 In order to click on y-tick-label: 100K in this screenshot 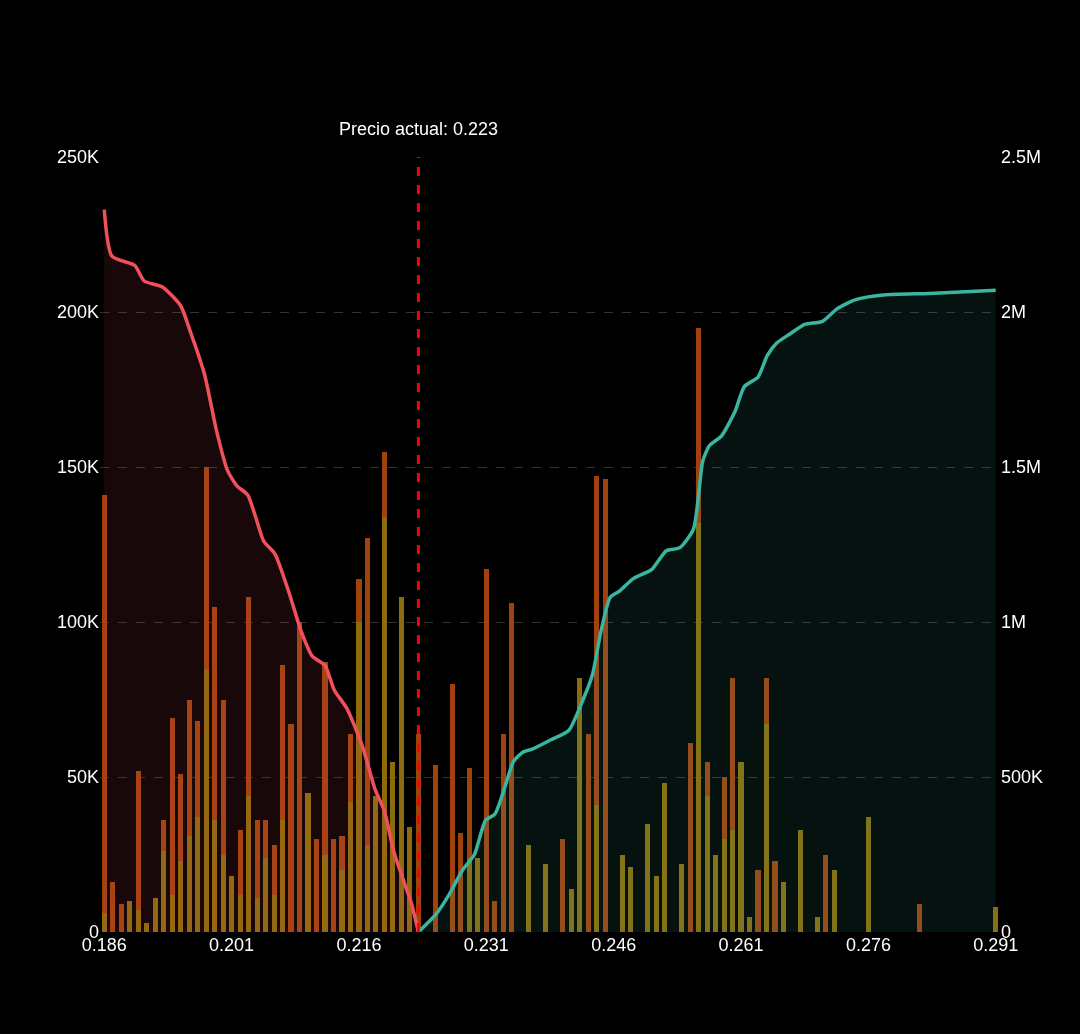, I will do `click(77, 622)`.